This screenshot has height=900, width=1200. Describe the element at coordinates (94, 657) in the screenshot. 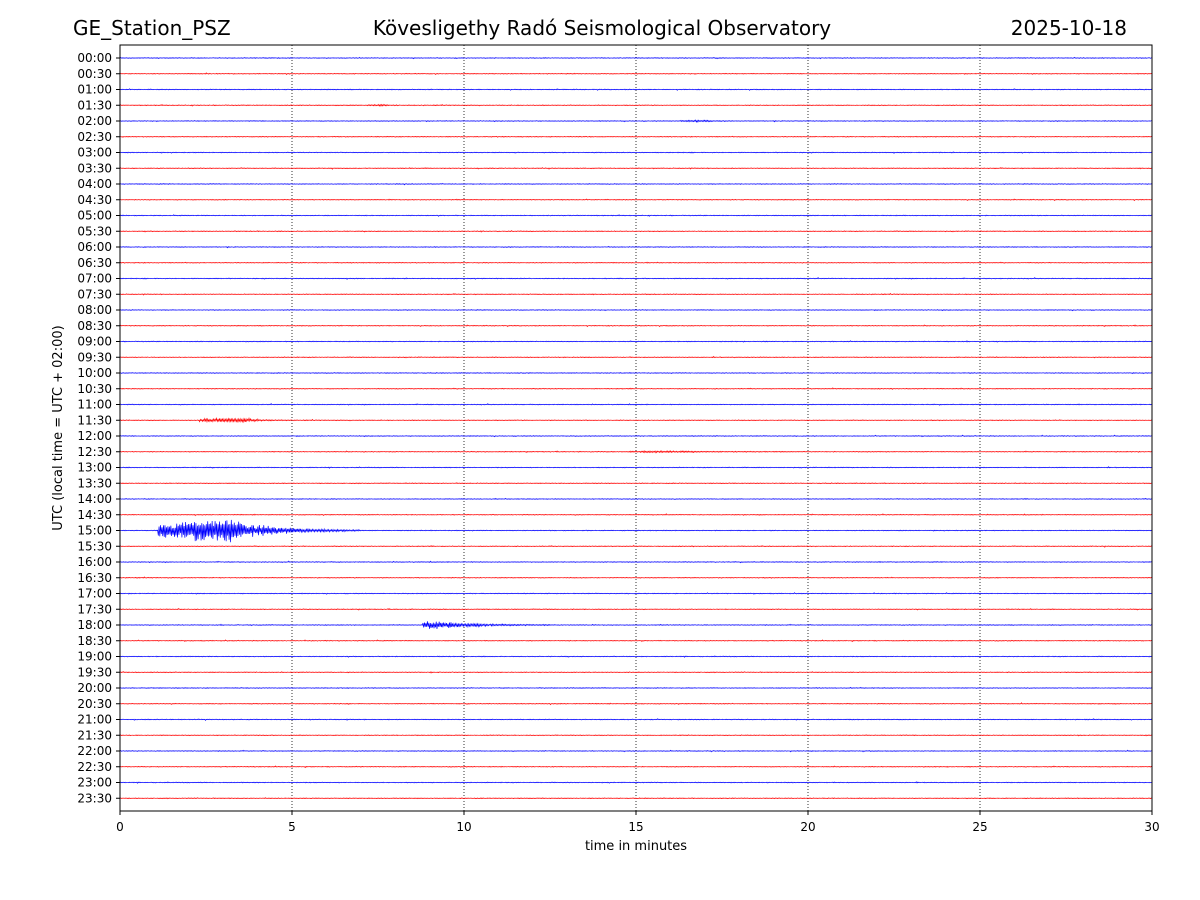

I see `y-tick-label: 19:00` at that location.